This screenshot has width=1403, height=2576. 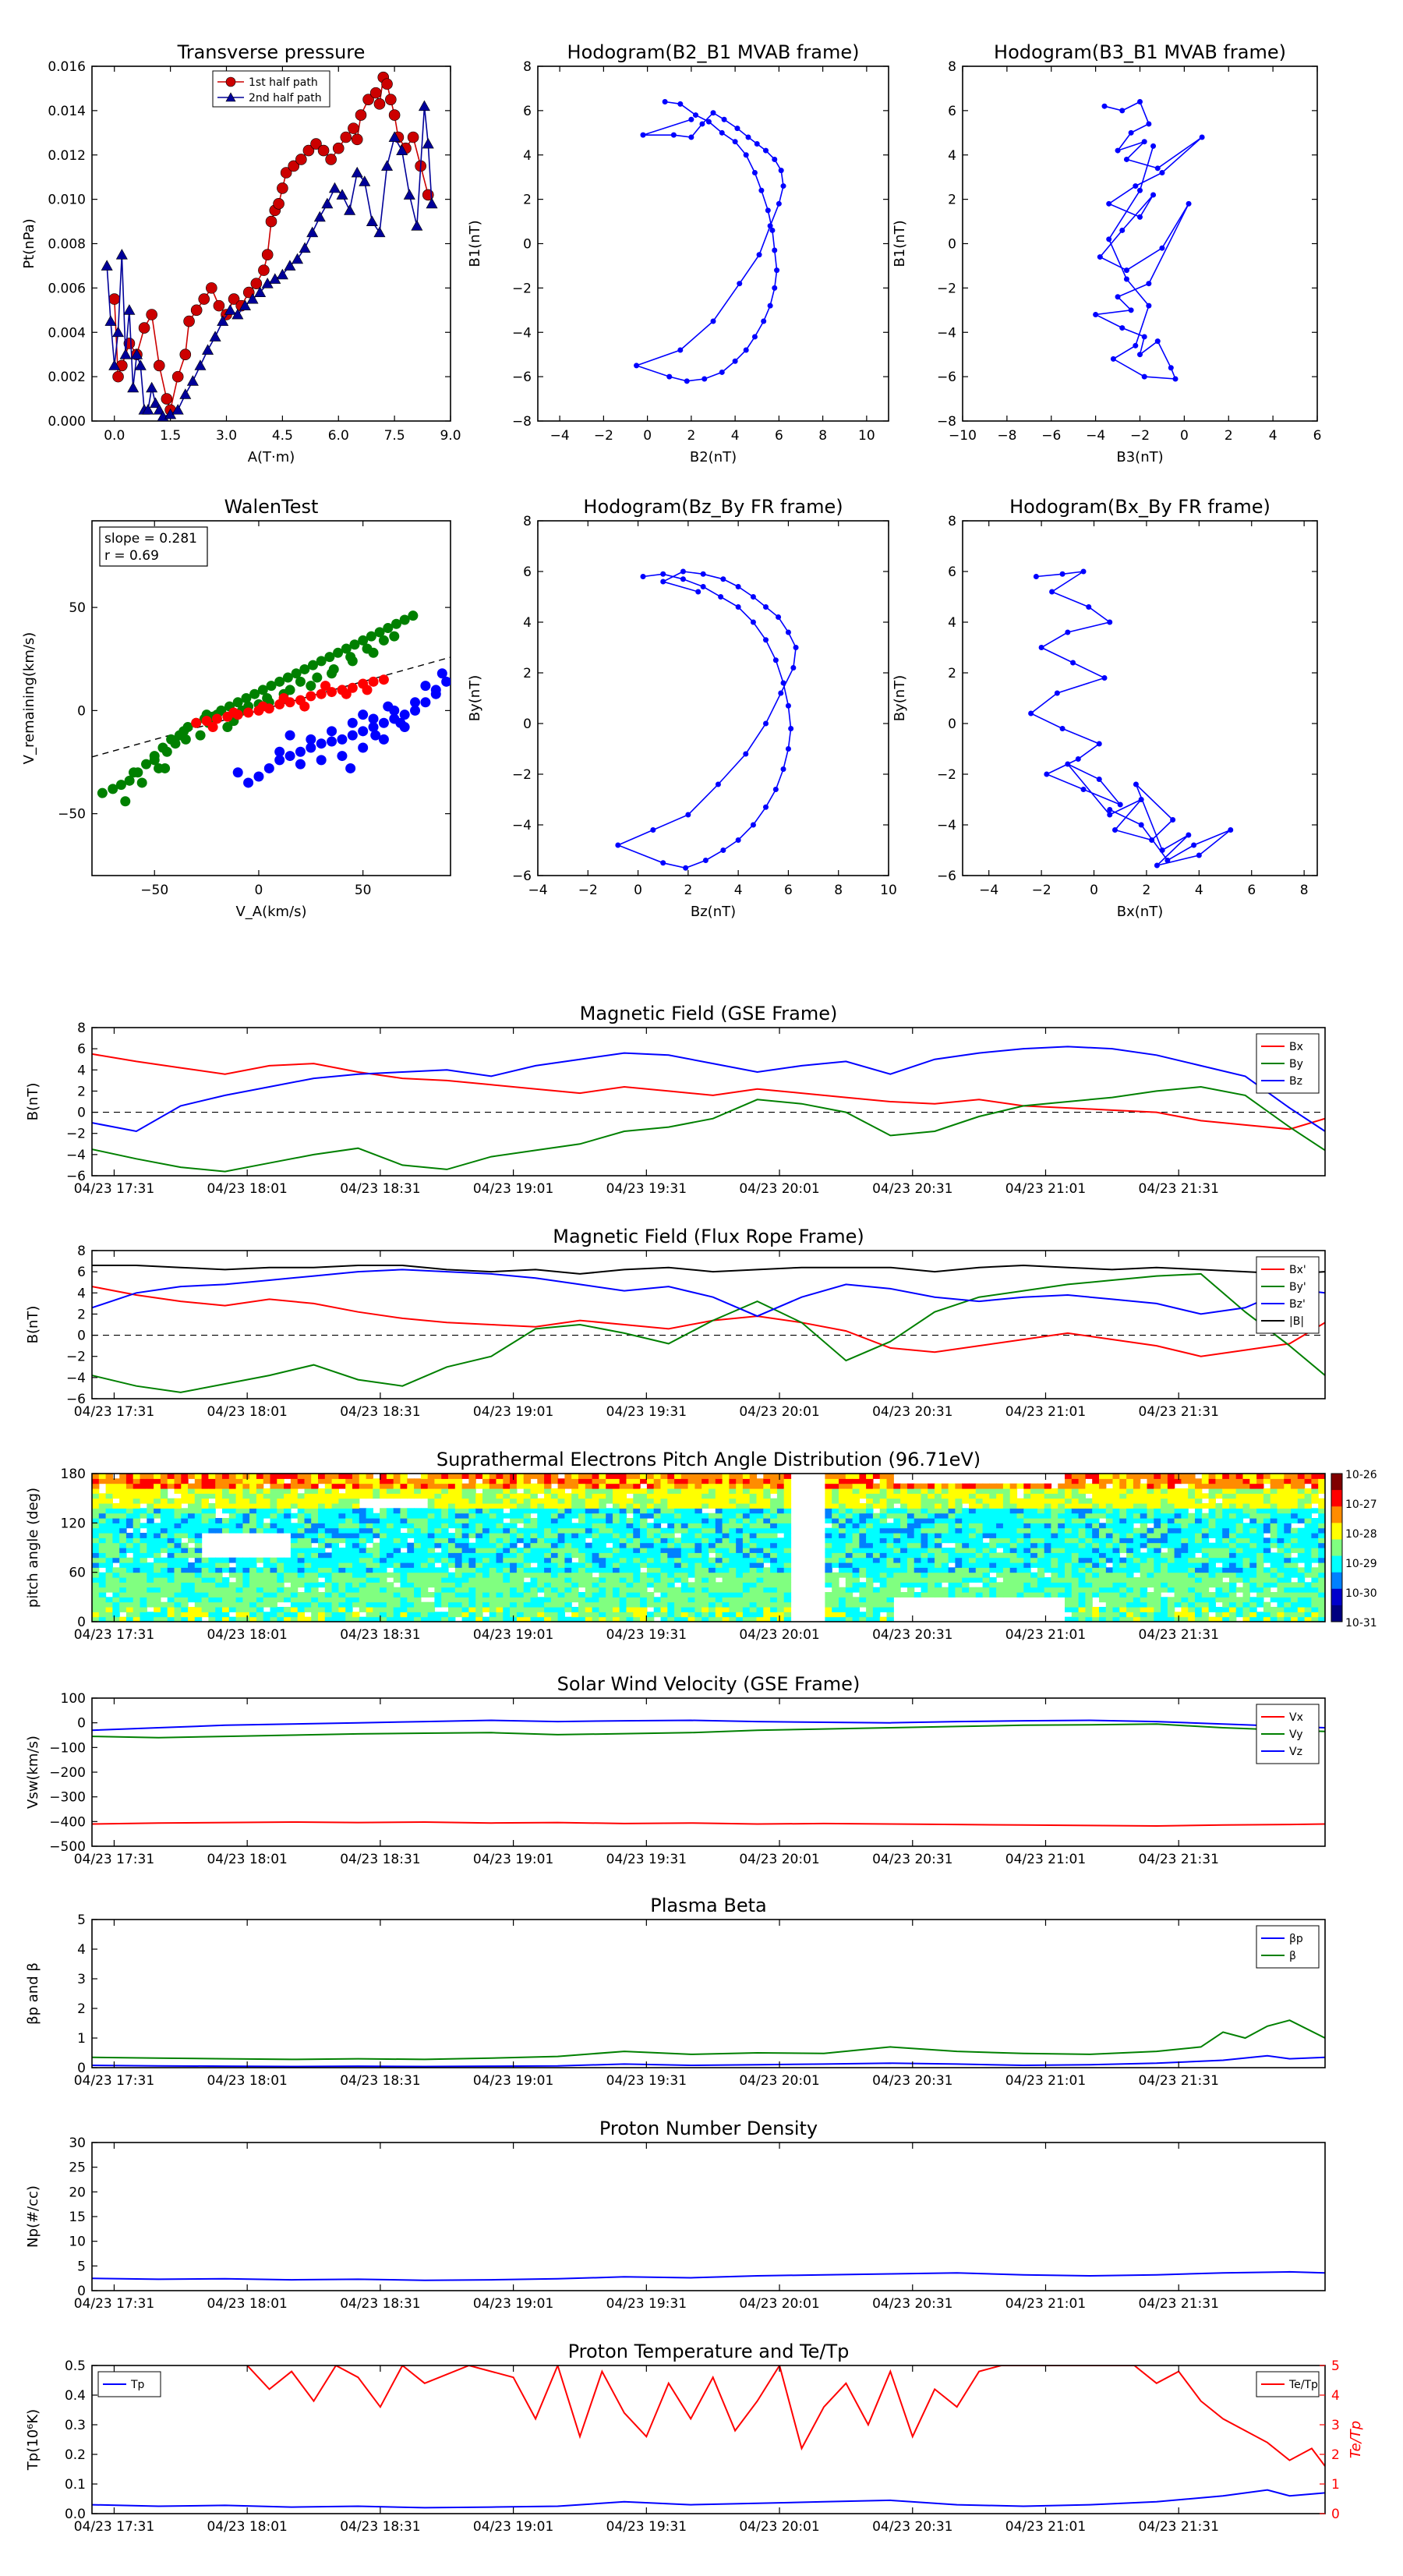 I want to click on p-h2-point, so click(x=1161, y=248).